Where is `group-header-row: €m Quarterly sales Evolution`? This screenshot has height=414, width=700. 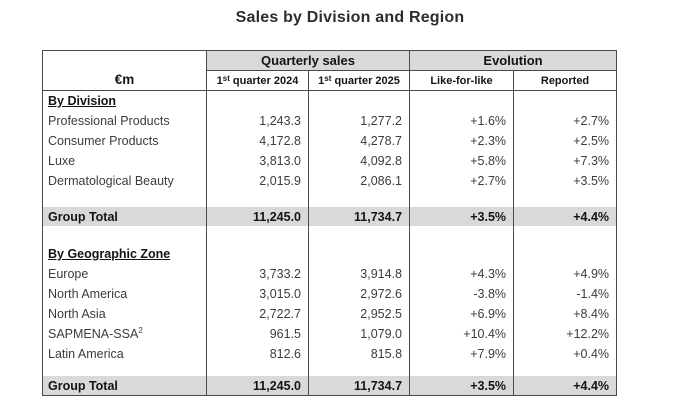
group-header-row: €m Quarterly sales Evolution is located at coordinates (329, 70).